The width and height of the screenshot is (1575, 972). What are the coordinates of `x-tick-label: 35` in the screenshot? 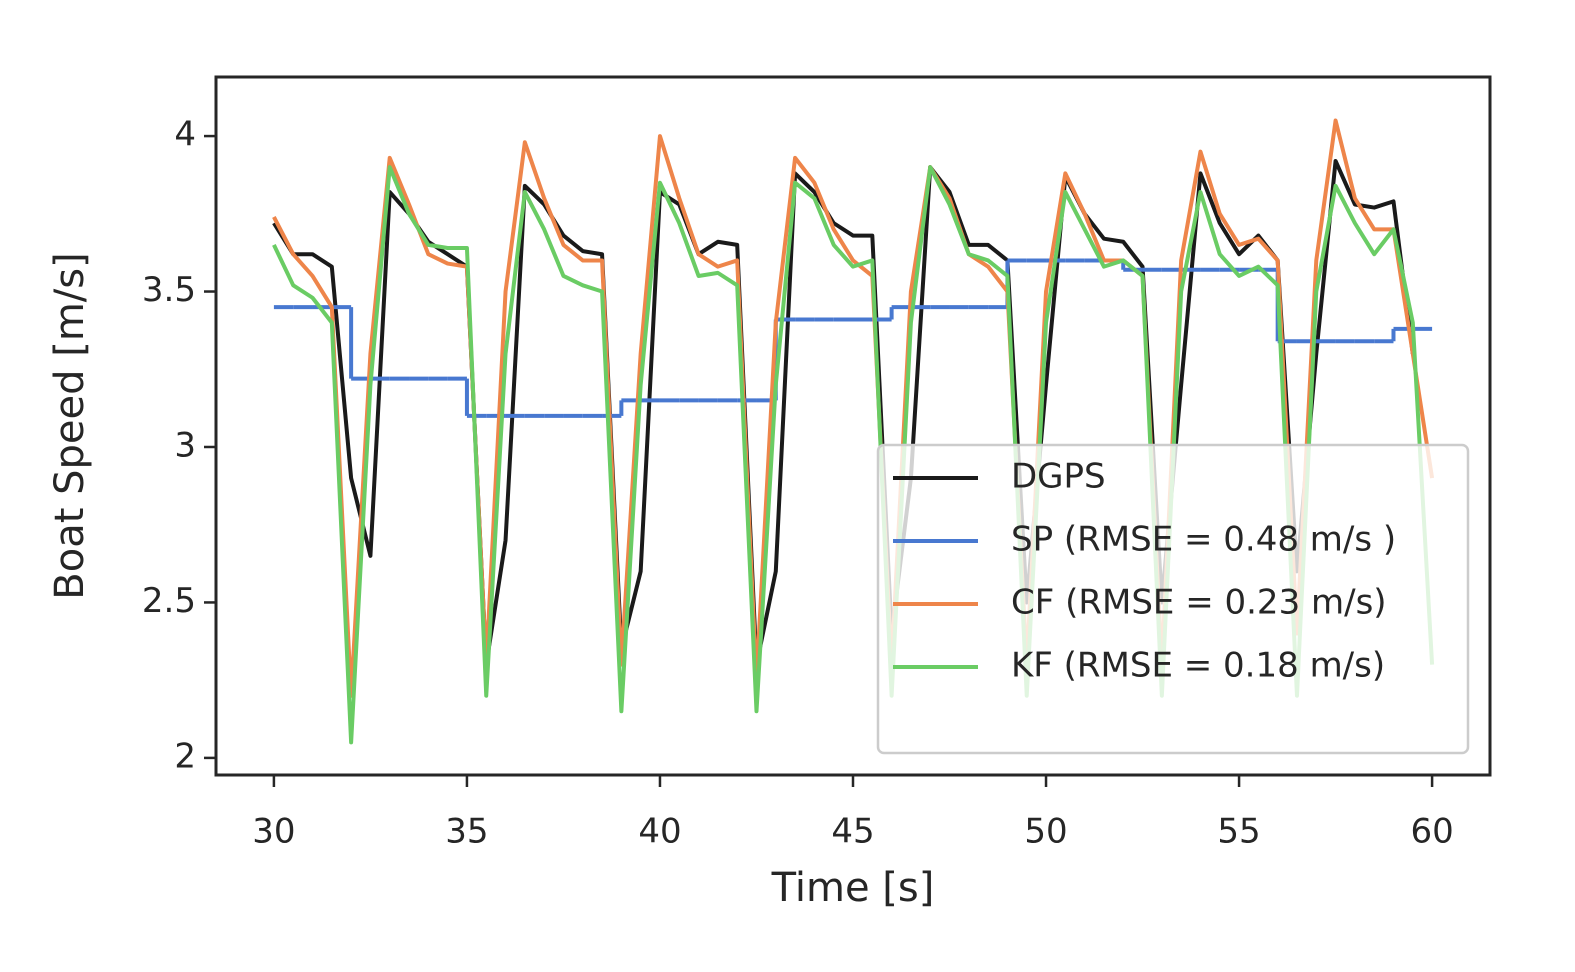 It's located at (466, 832).